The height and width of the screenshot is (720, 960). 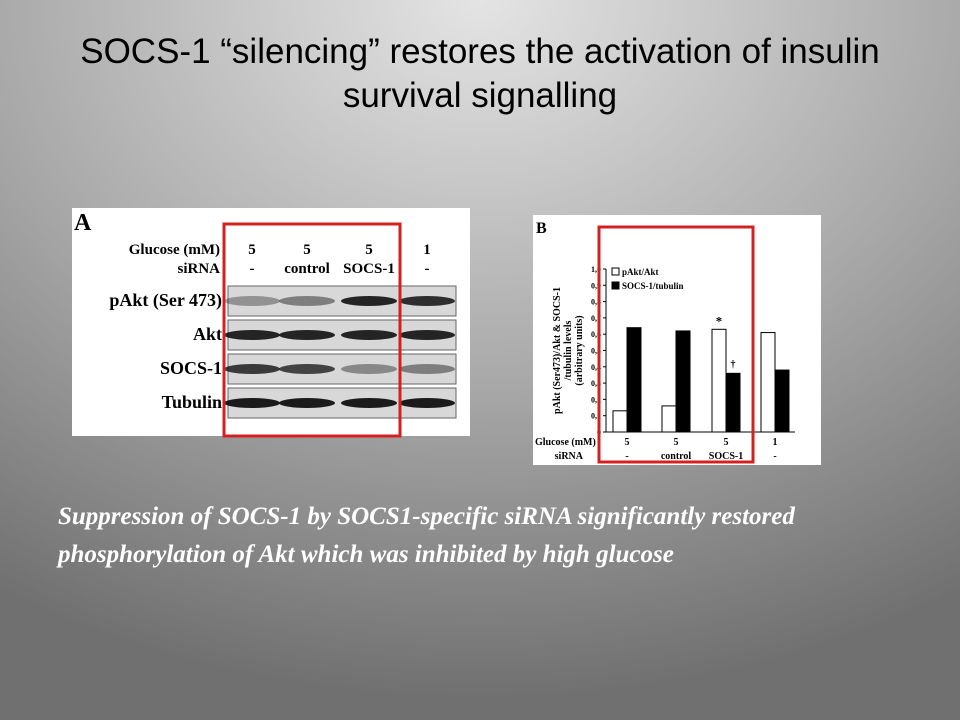 I want to click on panel-label: B, so click(x=541, y=228).